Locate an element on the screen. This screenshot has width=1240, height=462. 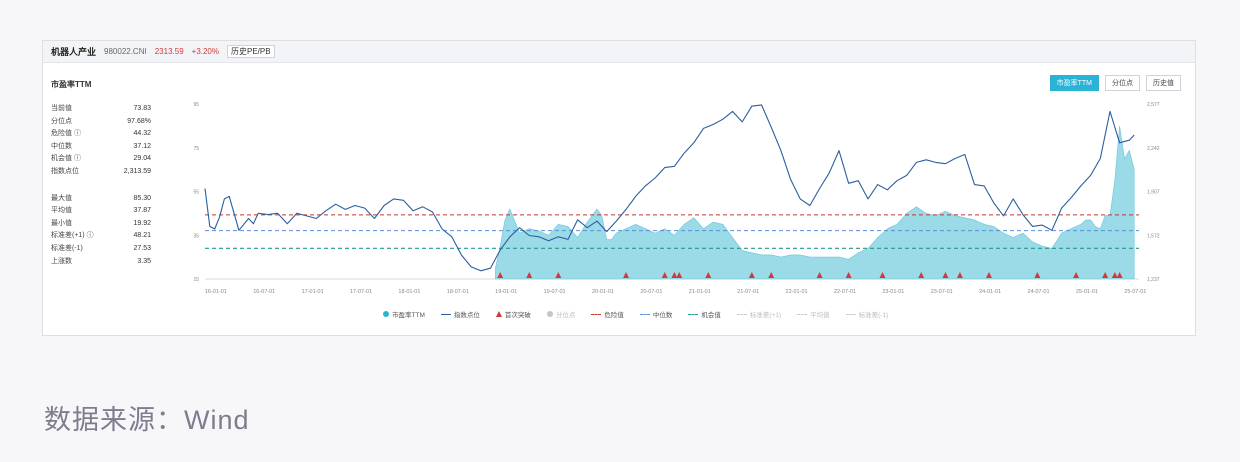
legend-label: 标准差(+1) is located at coordinates (765, 315).